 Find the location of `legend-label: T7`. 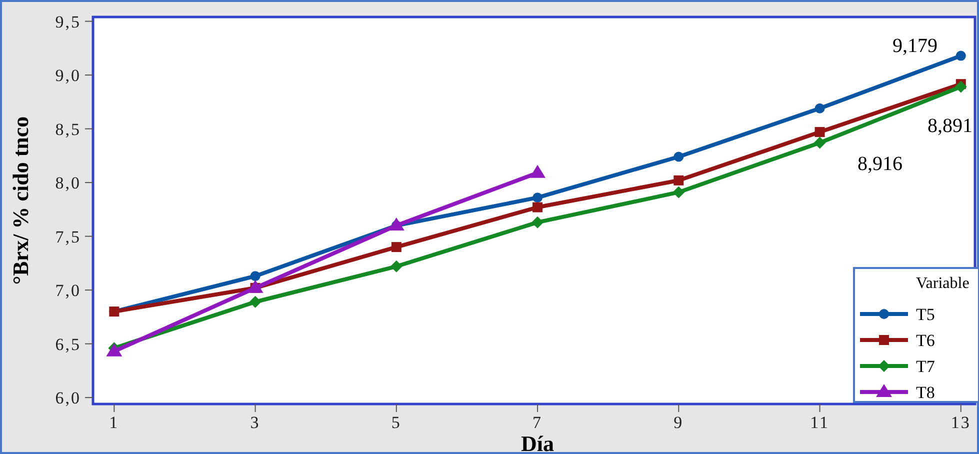

legend-label: T7 is located at coordinates (926, 366).